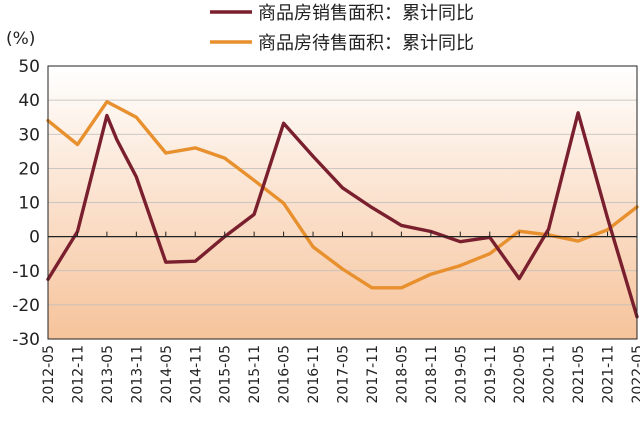 This screenshot has height=423, width=640. Describe the element at coordinates (285, 374) in the screenshot. I see `x-tick-label: 2016-05` at that location.